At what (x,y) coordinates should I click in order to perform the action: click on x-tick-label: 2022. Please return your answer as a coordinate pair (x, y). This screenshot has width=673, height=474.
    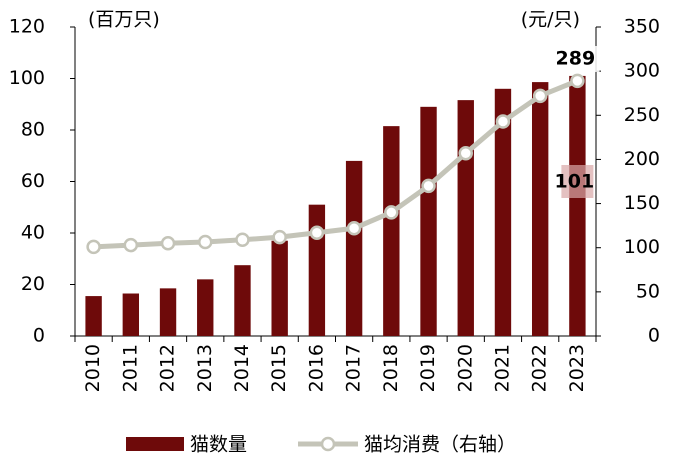
    Looking at the image, I should click on (540, 368).